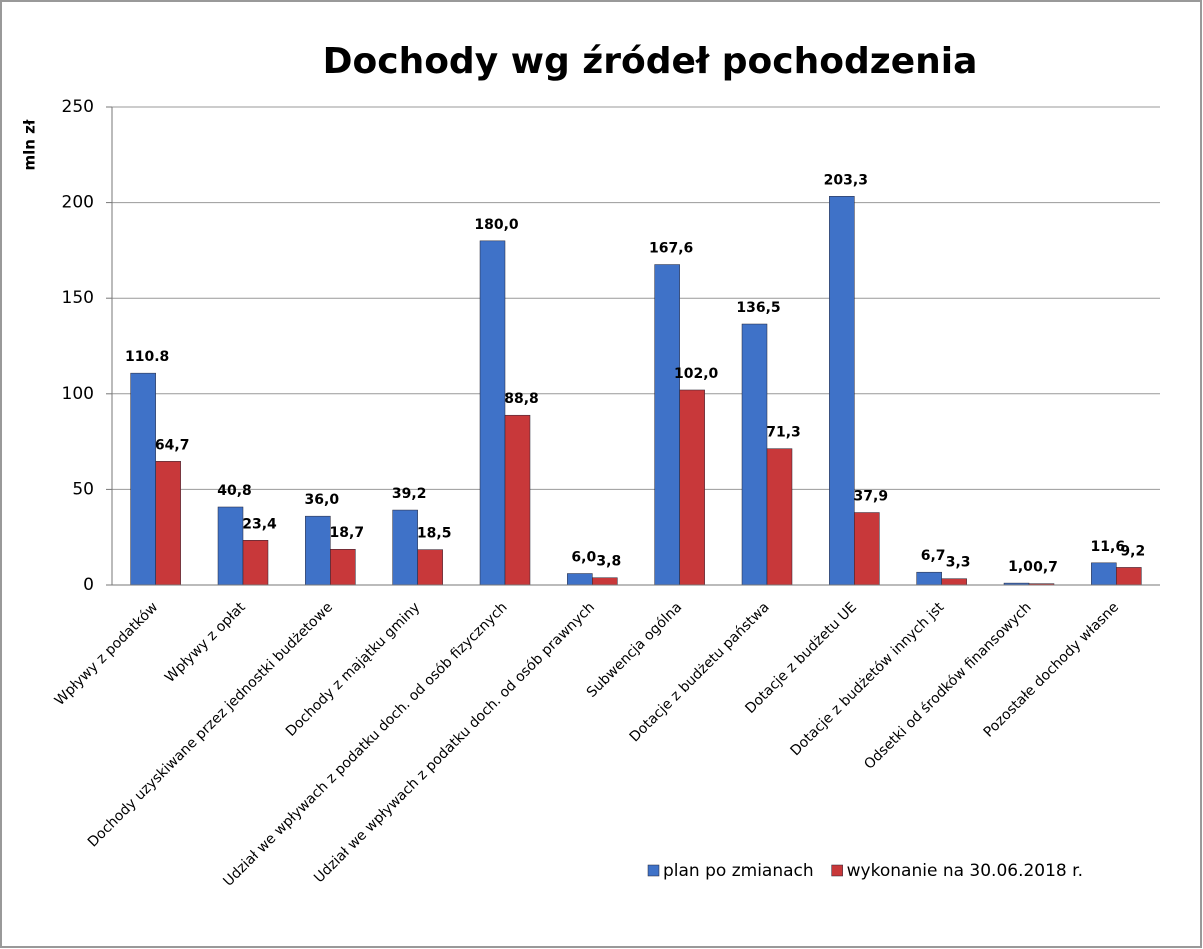  What do you see at coordinates (259, 524) in the screenshot?
I see `value-label: 23,4` at bounding box center [259, 524].